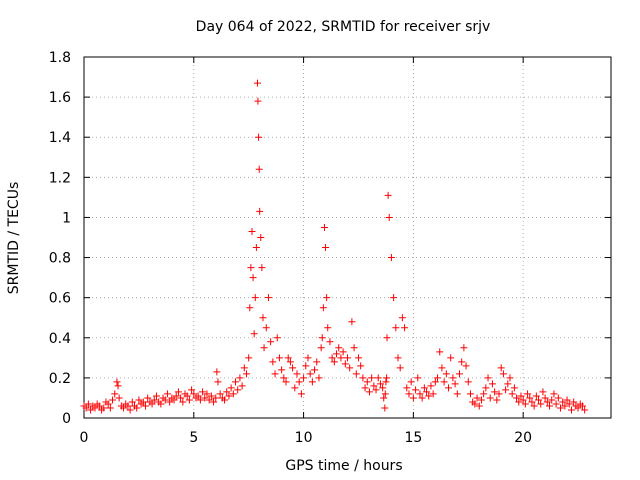 This screenshot has height=480, width=640. What do you see at coordinates (413, 438) in the screenshot?
I see `x-tick-label: 15` at bounding box center [413, 438].